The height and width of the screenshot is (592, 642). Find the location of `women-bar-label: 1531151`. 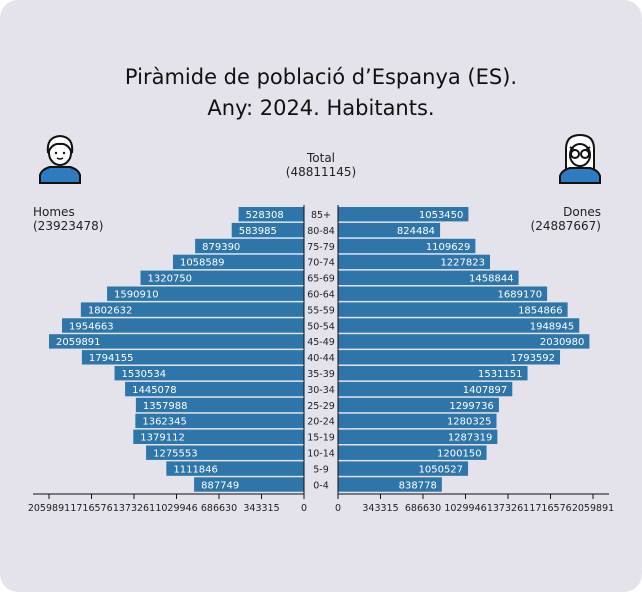

women-bar-label: 1531151 is located at coordinates (500, 374).